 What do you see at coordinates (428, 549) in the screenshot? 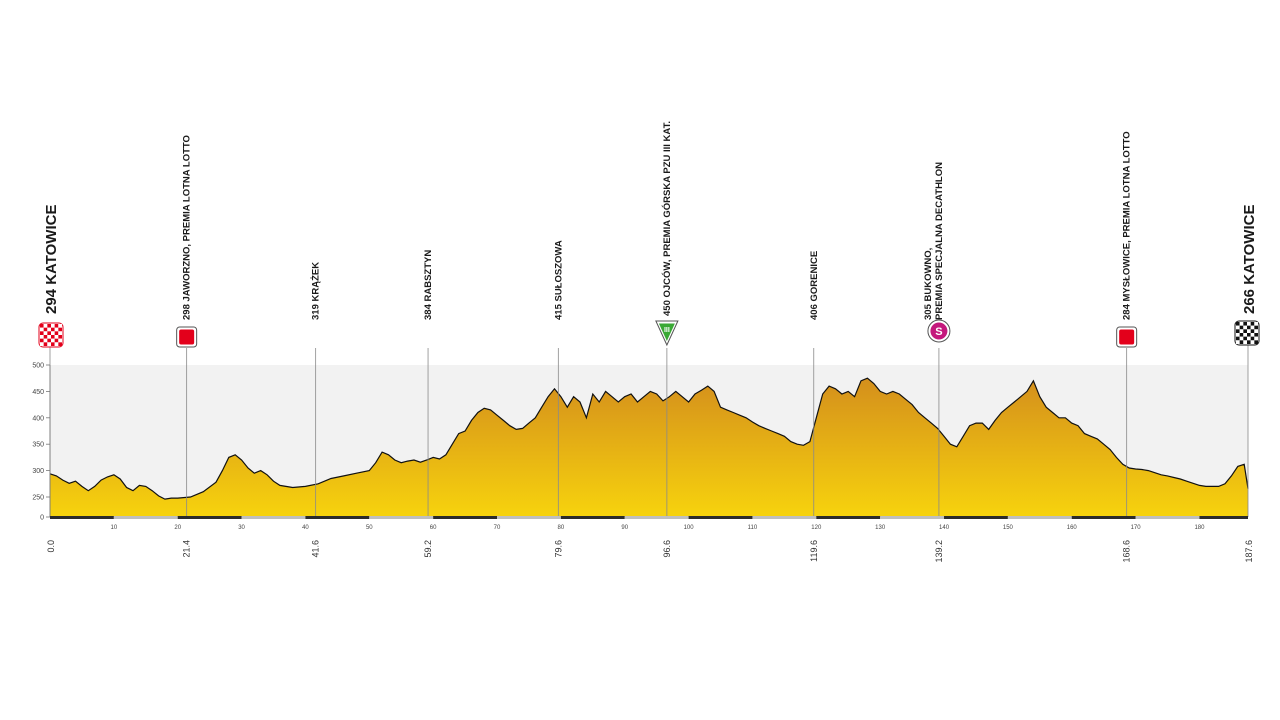
I see `waypoint-km-label: 59.2` at bounding box center [428, 549].